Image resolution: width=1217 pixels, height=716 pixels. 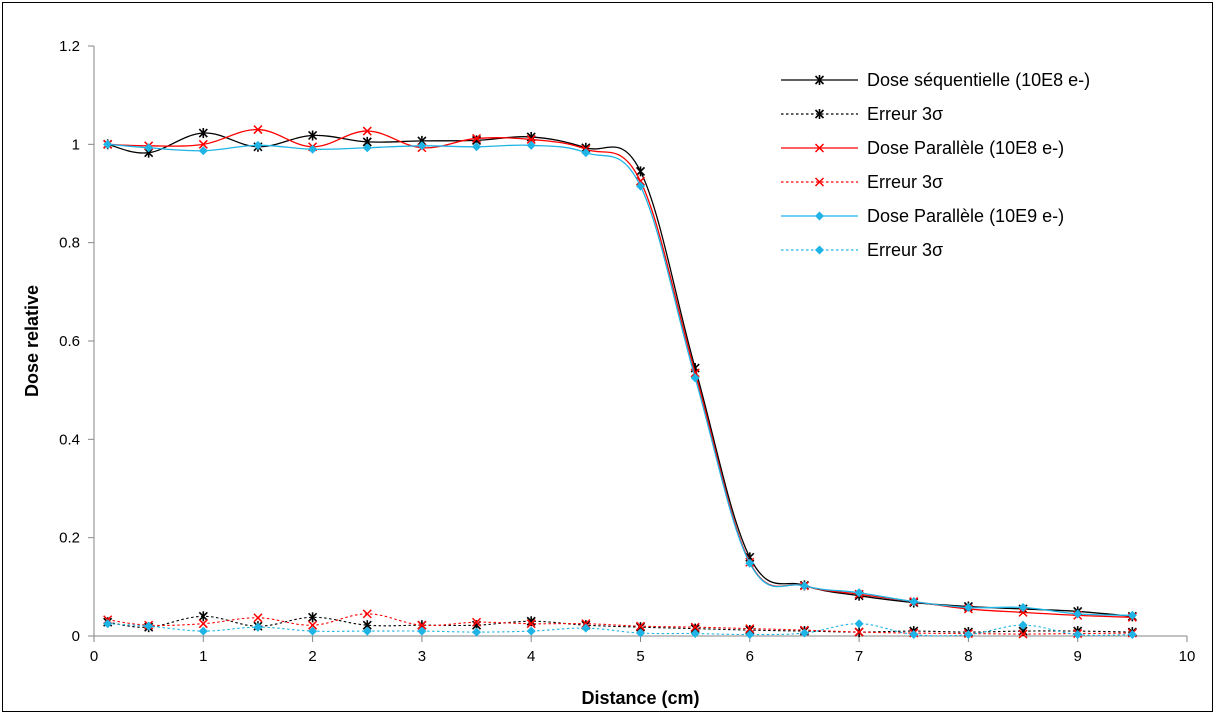 What do you see at coordinates (750, 656) in the screenshot?
I see `x-tick-label: 6` at bounding box center [750, 656].